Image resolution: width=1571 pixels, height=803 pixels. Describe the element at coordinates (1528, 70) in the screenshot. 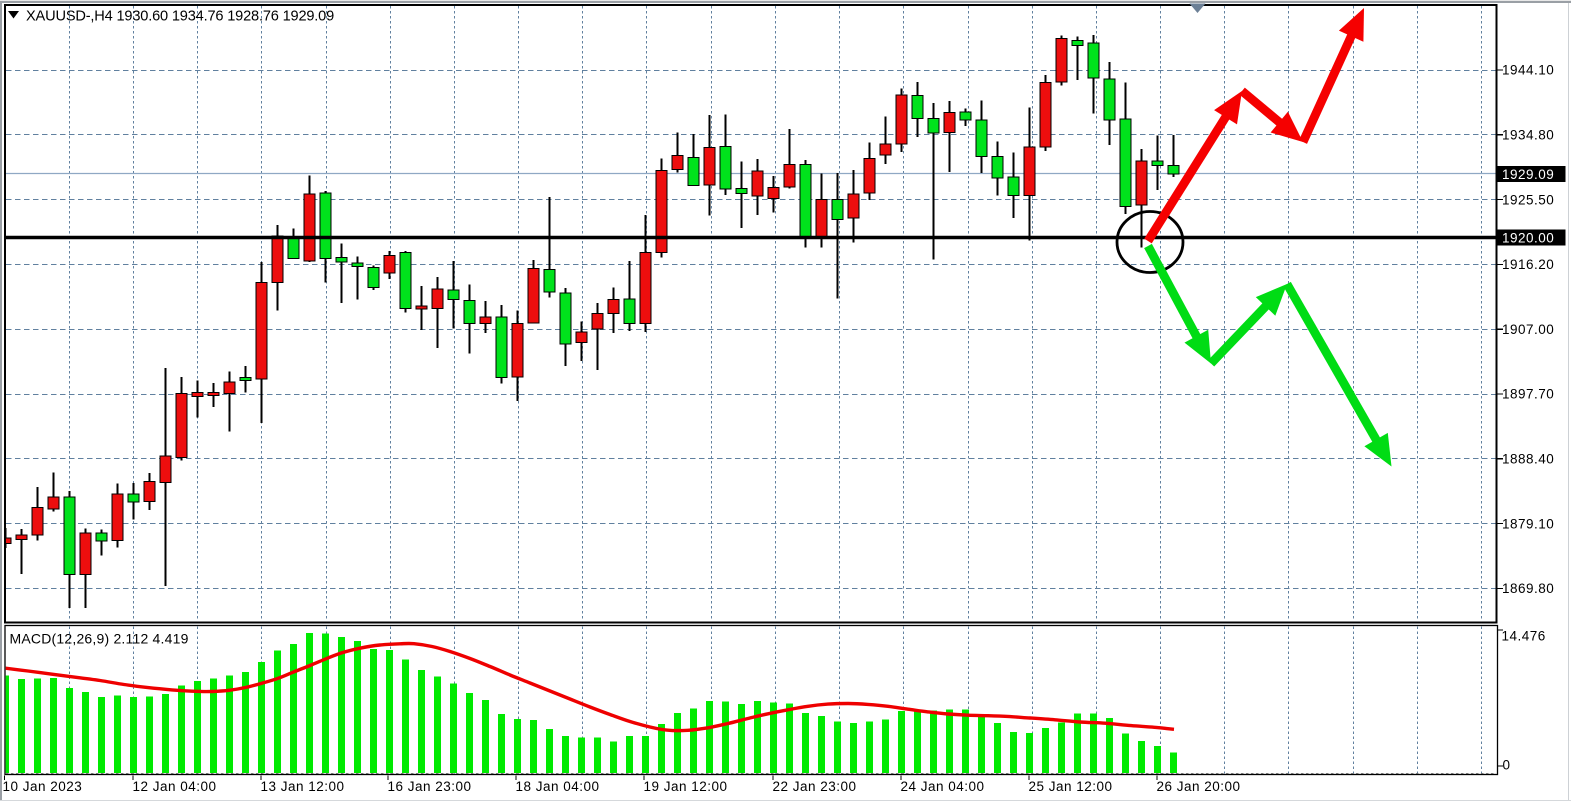

I see `svg-text: 1944.10` at that location.